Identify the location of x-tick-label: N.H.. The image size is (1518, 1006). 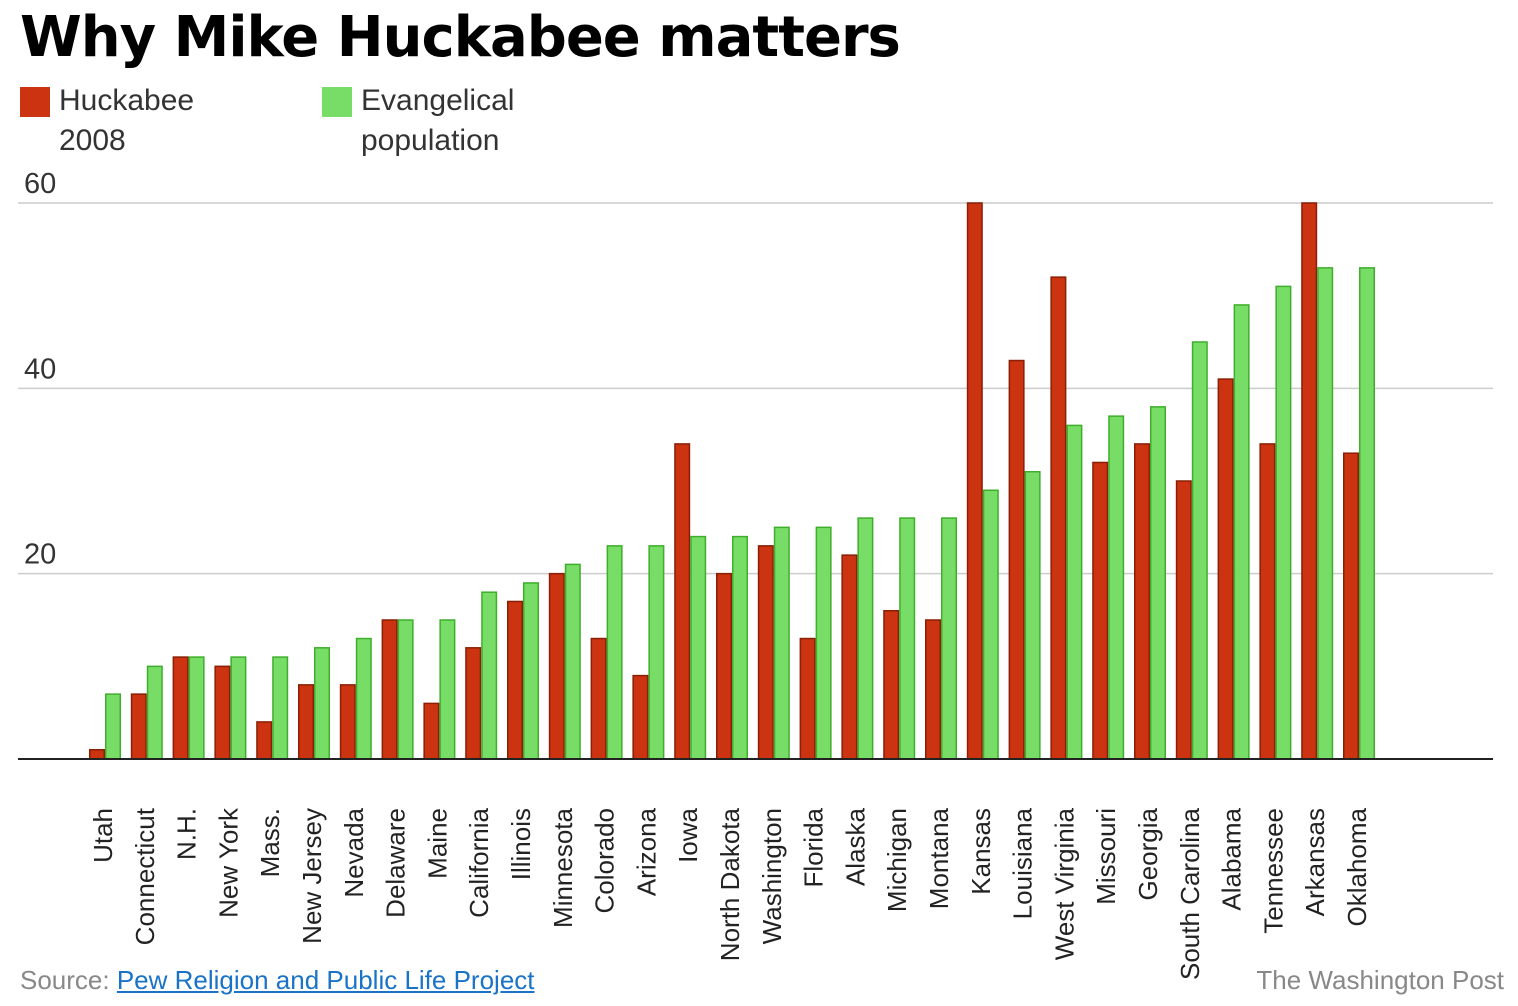
(187, 834).